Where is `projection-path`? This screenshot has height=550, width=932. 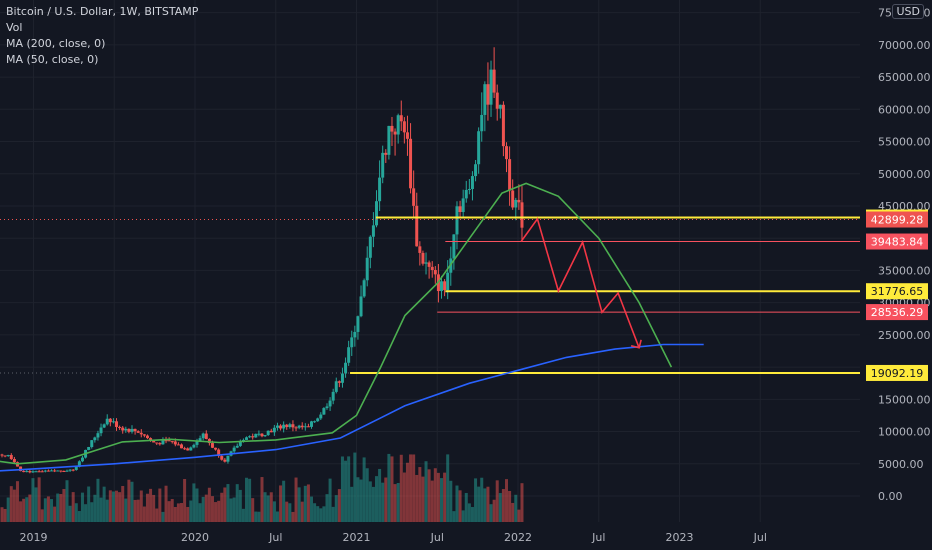 projection-path is located at coordinates (580, 283).